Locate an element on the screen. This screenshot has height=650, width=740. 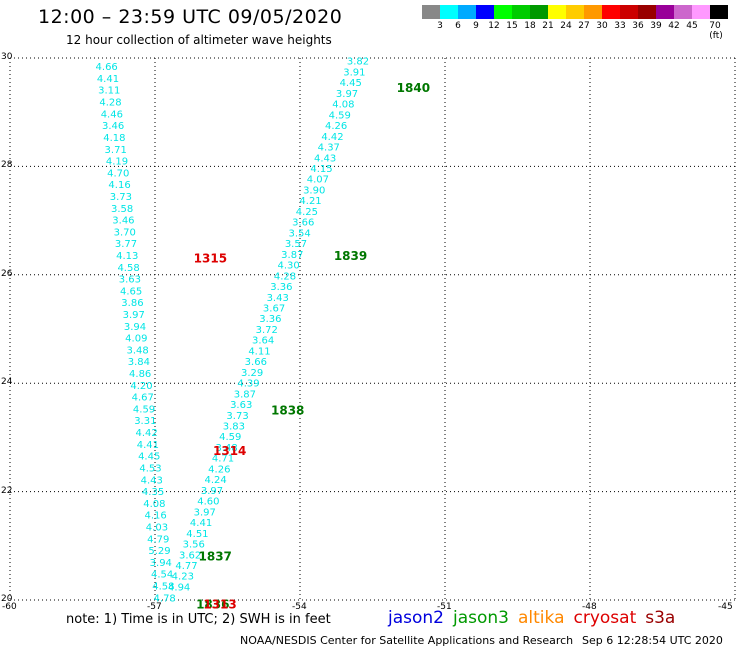
wave-height-value: 4.37 is located at coordinates (329, 148).